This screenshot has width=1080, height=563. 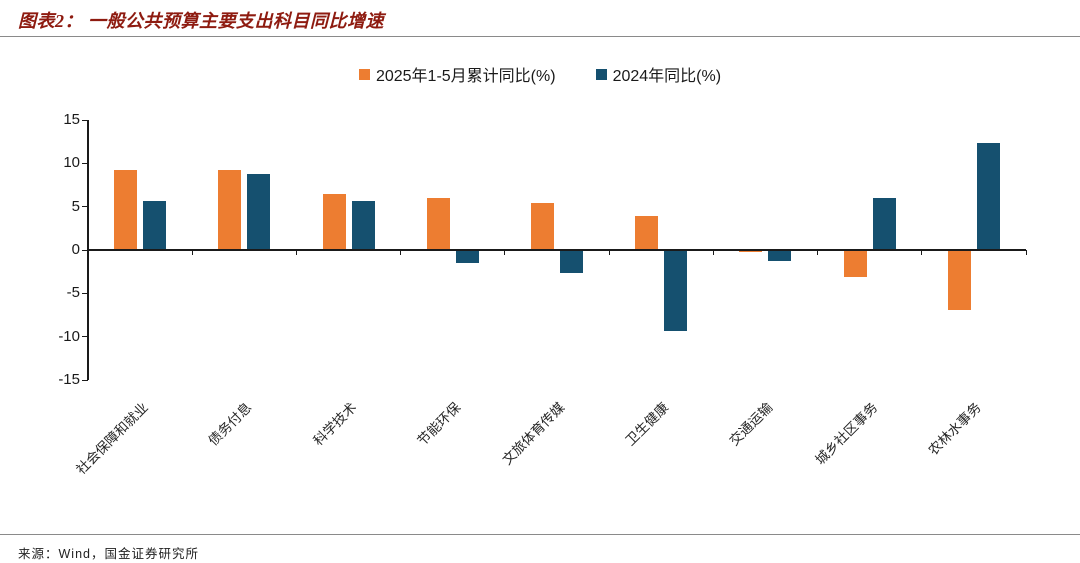 I want to click on bar-城乡社区事务-2025年1-5月累计同比(%), so click(x=855, y=263).